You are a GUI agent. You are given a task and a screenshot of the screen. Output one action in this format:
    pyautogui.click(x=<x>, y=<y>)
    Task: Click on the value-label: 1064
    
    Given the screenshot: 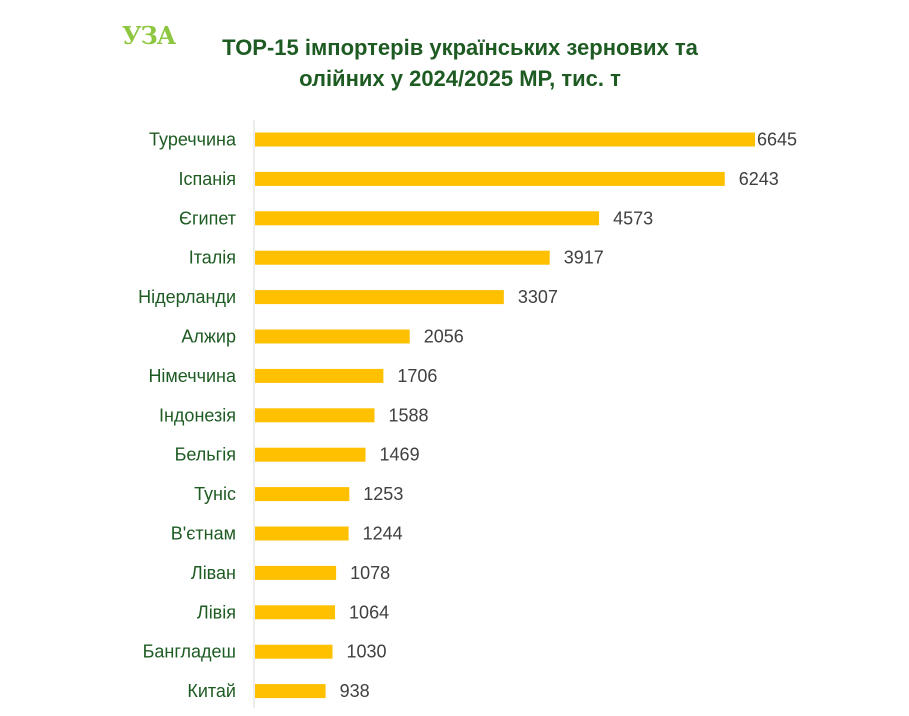 What is the action you would take?
    pyautogui.click(x=369, y=612)
    